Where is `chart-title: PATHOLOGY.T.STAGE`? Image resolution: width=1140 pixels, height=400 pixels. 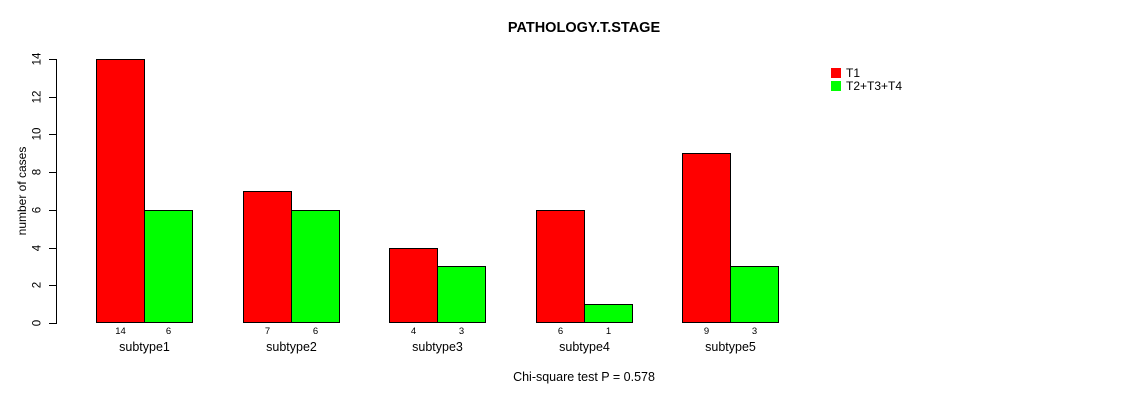 chart-title: PATHOLOGY.T.STAGE is located at coordinates (584, 28).